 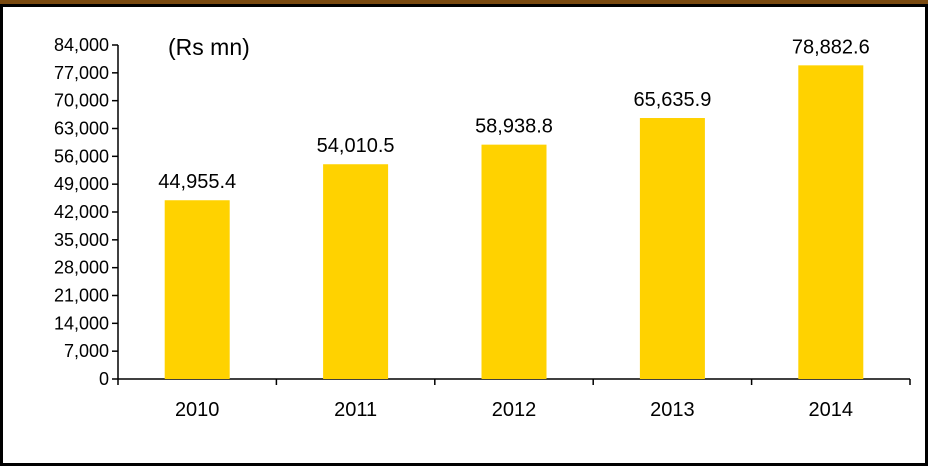 I want to click on y-tick-label: 28,000, so click(x=81, y=268).